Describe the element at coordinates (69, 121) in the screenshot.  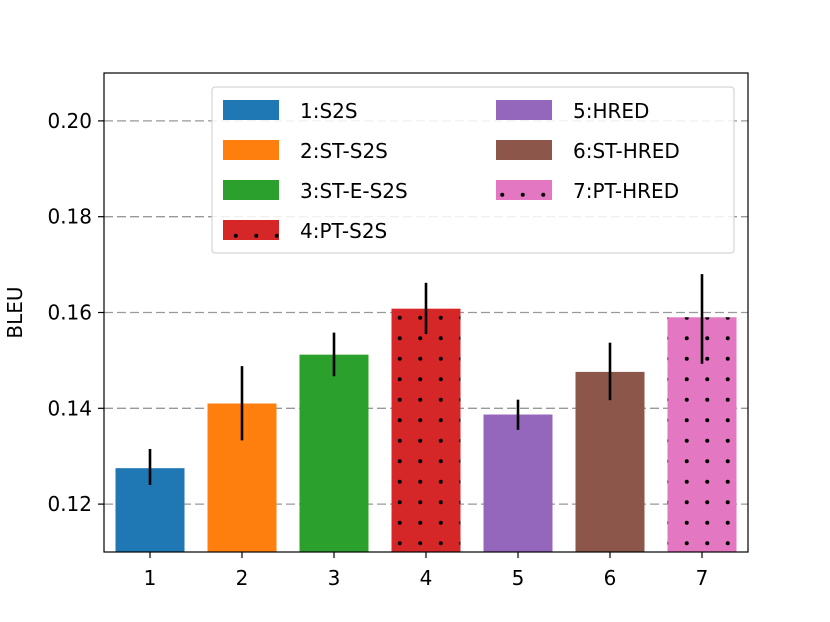
I see `y-tick-label: 0.20` at that location.